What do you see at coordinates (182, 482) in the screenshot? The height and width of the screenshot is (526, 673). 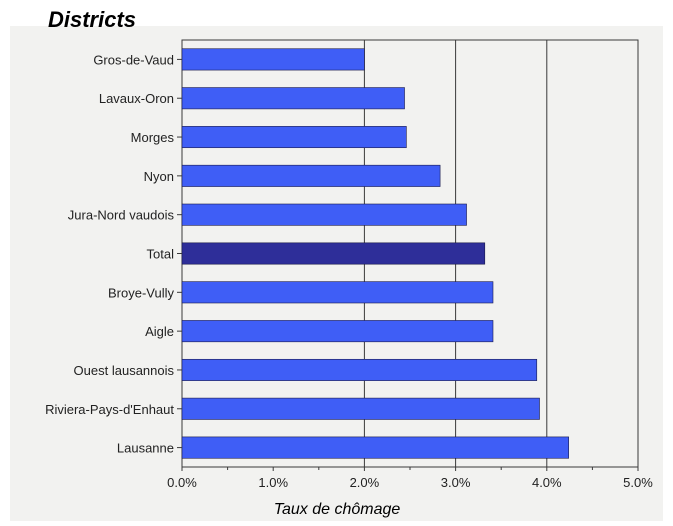 I see `x-tick-label: 0.0%` at bounding box center [182, 482].